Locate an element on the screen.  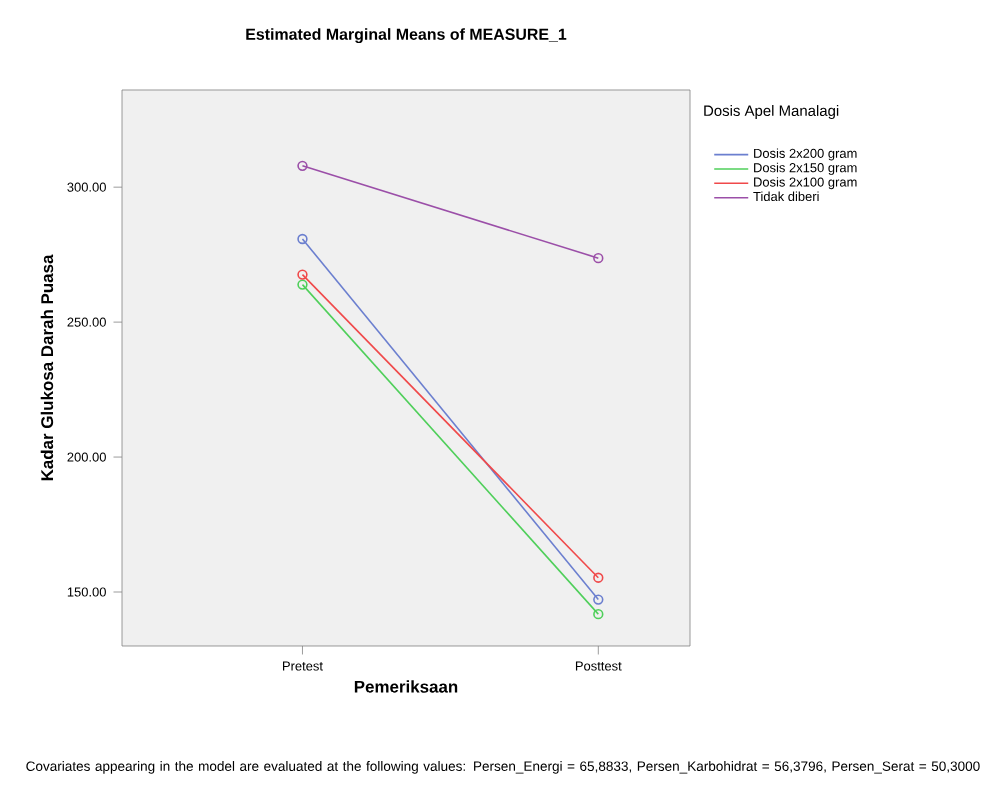
y-axis-title: Kadar Glukosa Darah Puasa is located at coordinates (47, 367).